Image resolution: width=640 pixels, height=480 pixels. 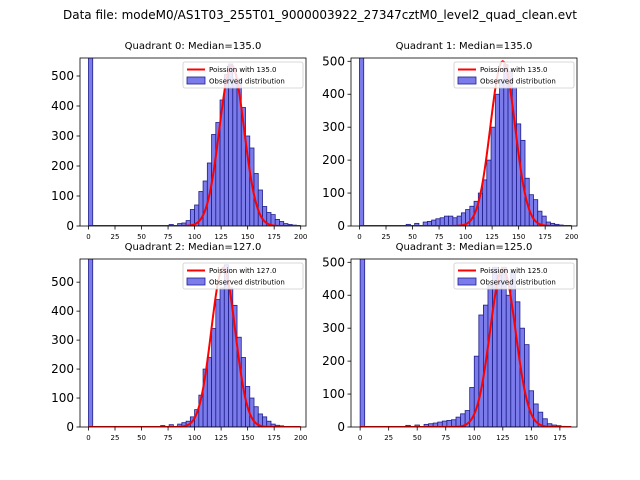 I want to click on quadrant-3-x-tick-label: 0, so click(x=360, y=438).